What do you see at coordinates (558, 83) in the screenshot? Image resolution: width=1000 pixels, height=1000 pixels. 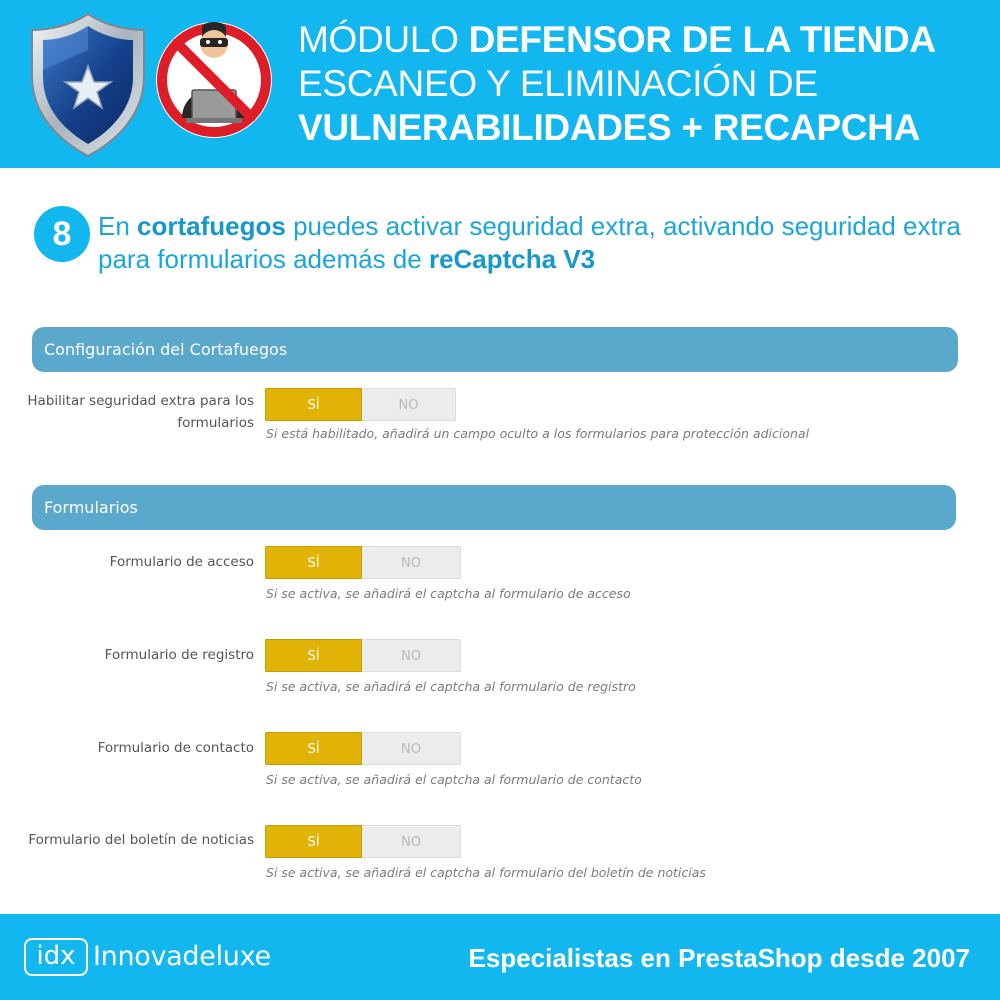 I see `title-line-2: ESCANEO Y ELIMINACIÓN DE` at bounding box center [558, 83].